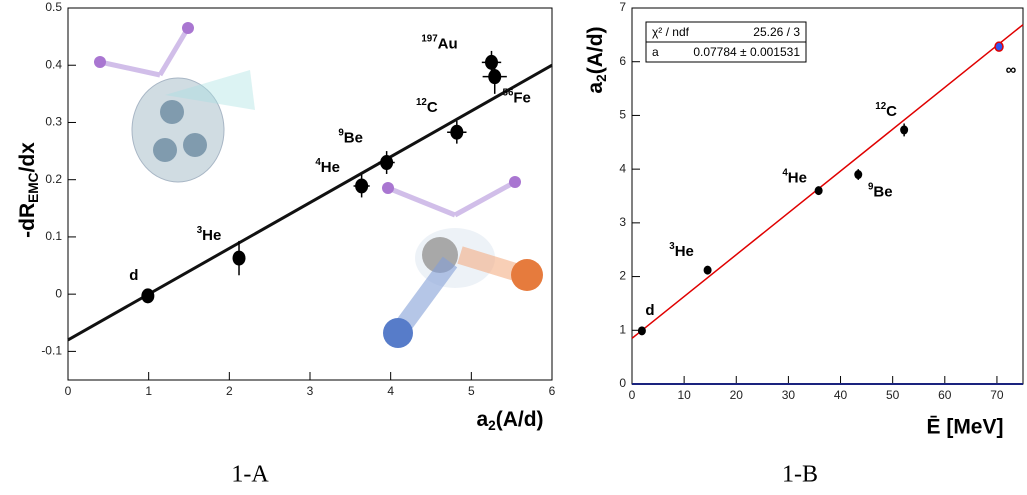 This screenshot has height=495, width=1027. Describe the element at coordinates (250, 475) in the screenshot. I see `caption: 1-A` at that location.